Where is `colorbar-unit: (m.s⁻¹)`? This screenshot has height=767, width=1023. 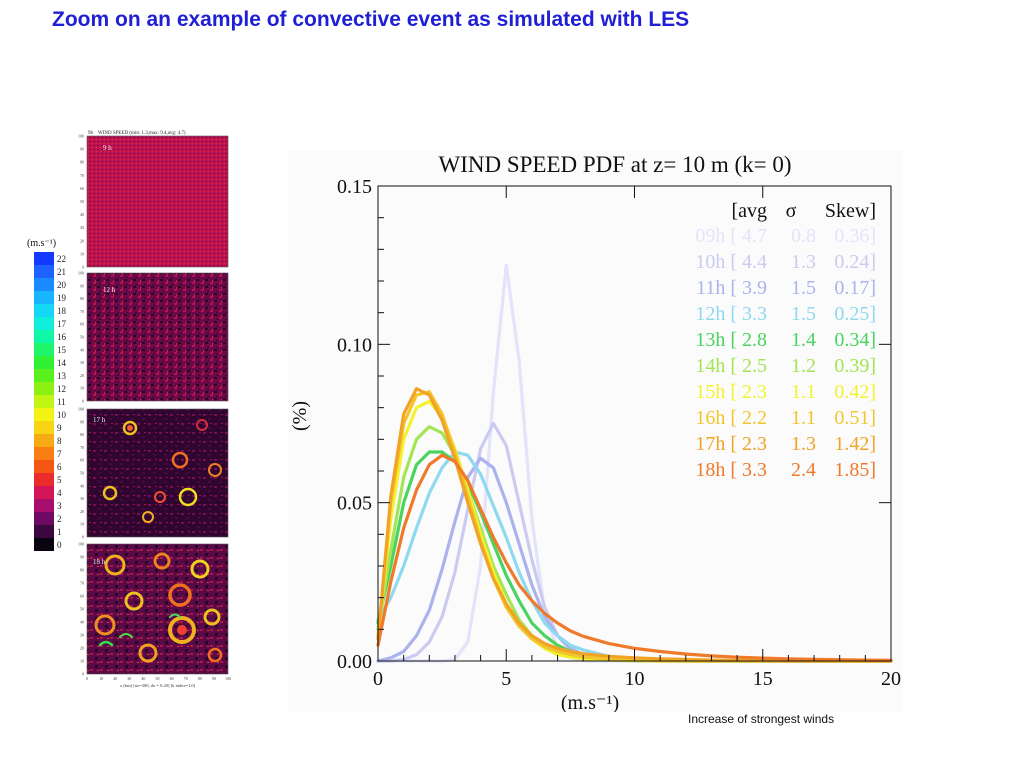
colorbar-unit: (m.s⁻¹) is located at coordinates (41, 243).